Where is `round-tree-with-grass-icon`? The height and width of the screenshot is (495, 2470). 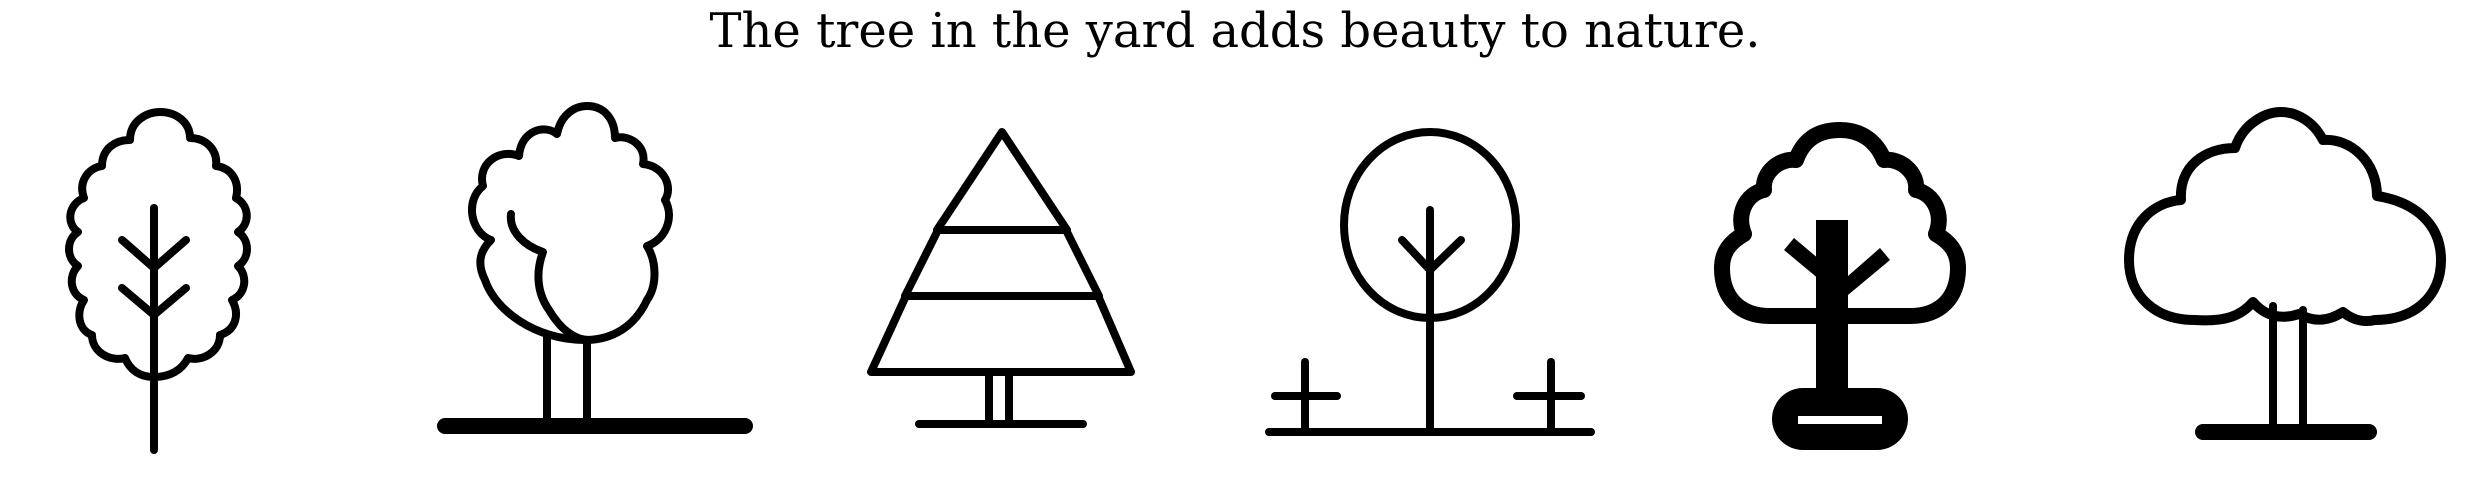 round-tree-with-grass-icon is located at coordinates (1430, 275).